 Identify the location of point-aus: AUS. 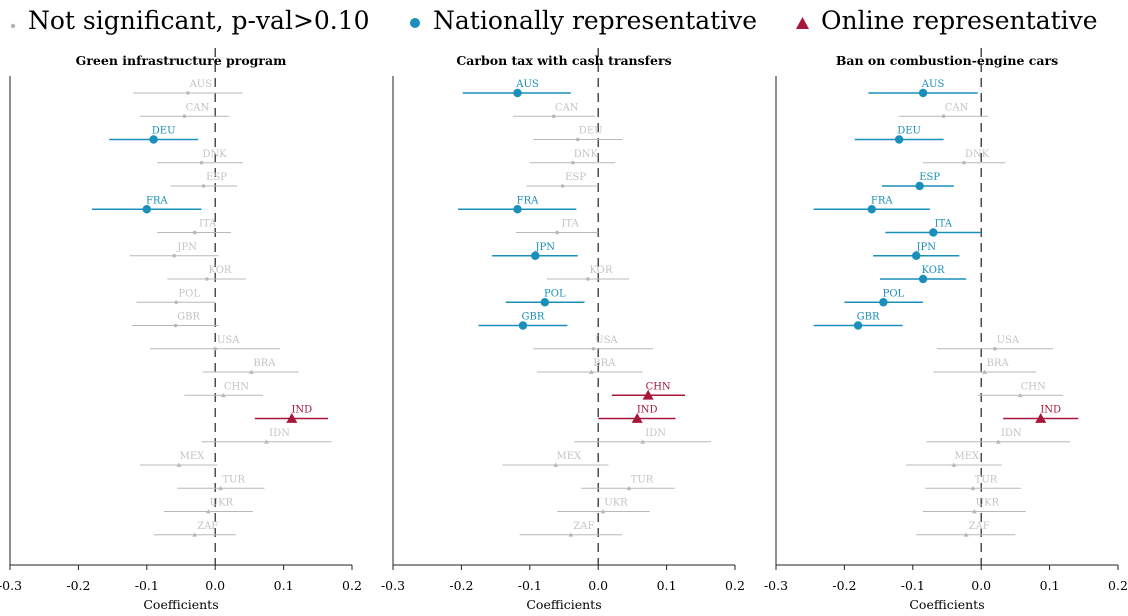
(188, 87).